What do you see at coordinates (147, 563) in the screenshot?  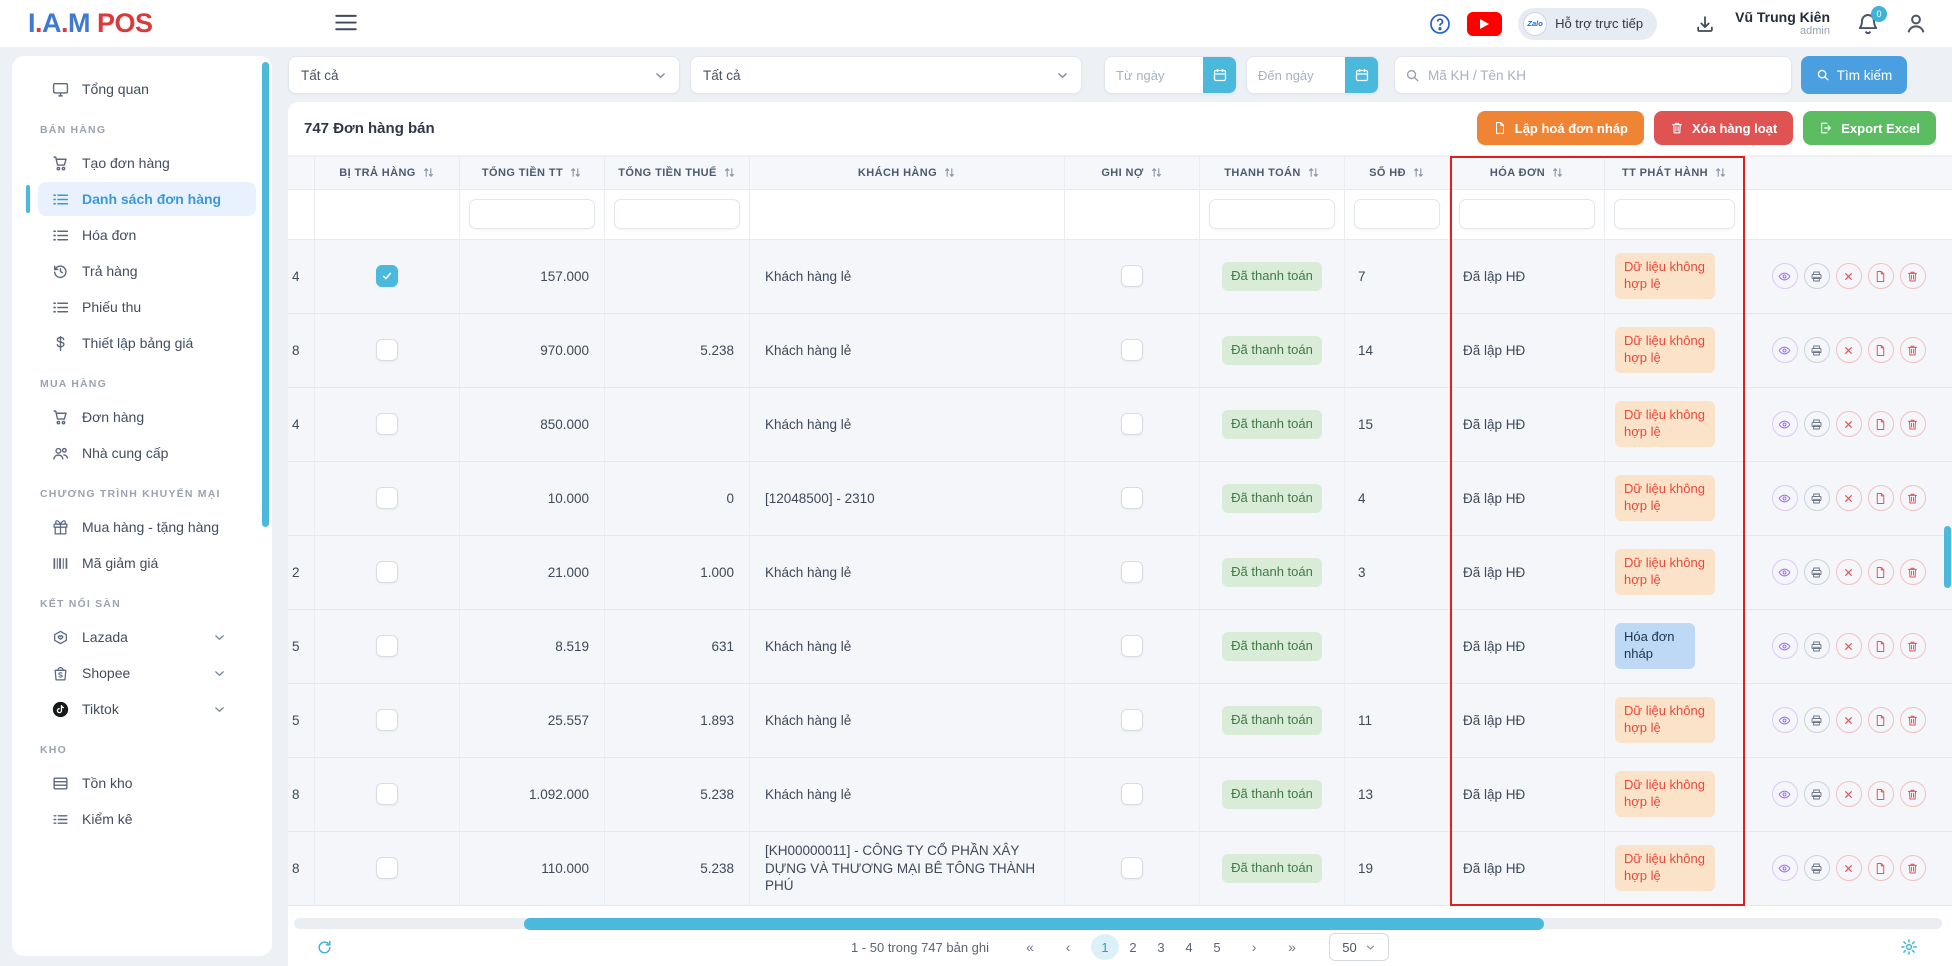 I see `sidebar-item-ma-giam-gia: Mã giảm giá` at bounding box center [147, 563].